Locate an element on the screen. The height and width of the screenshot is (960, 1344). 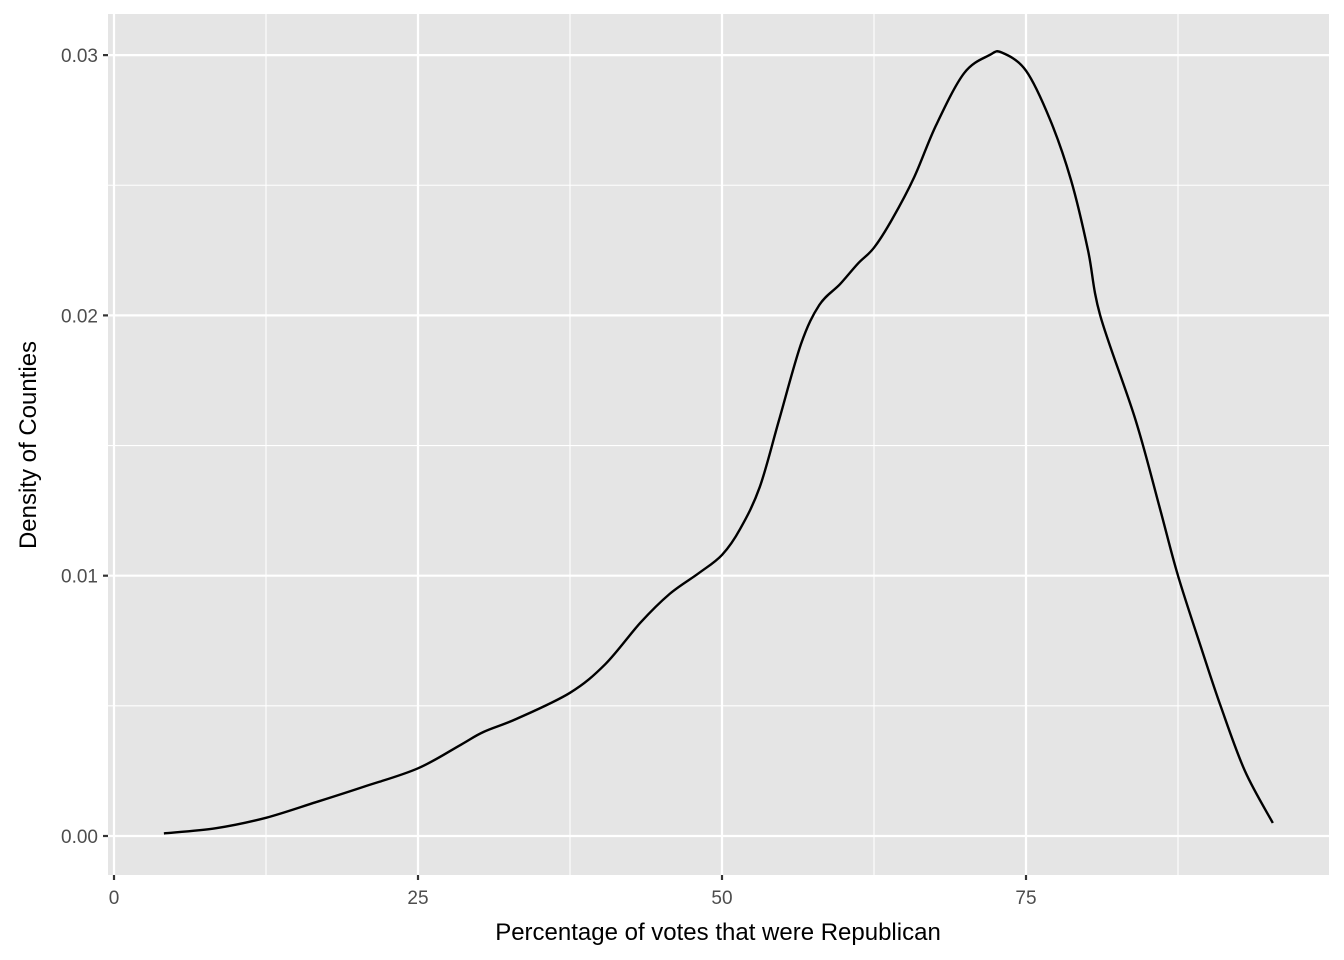
x-tick-label: 25 is located at coordinates (417, 898).